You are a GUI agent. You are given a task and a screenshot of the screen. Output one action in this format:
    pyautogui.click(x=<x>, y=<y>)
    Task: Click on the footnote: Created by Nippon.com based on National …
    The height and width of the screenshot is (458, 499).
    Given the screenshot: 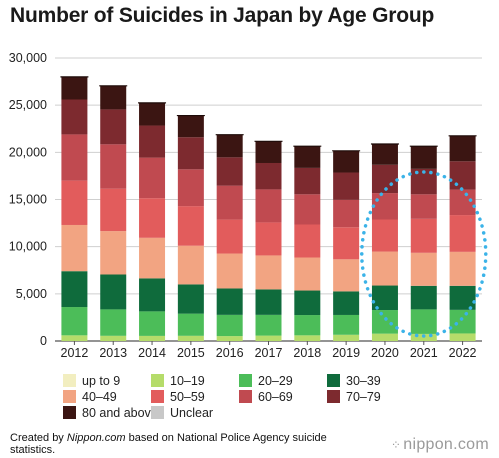 What is the action you would take?
    pyautogui.click(x=175, y=444)
    